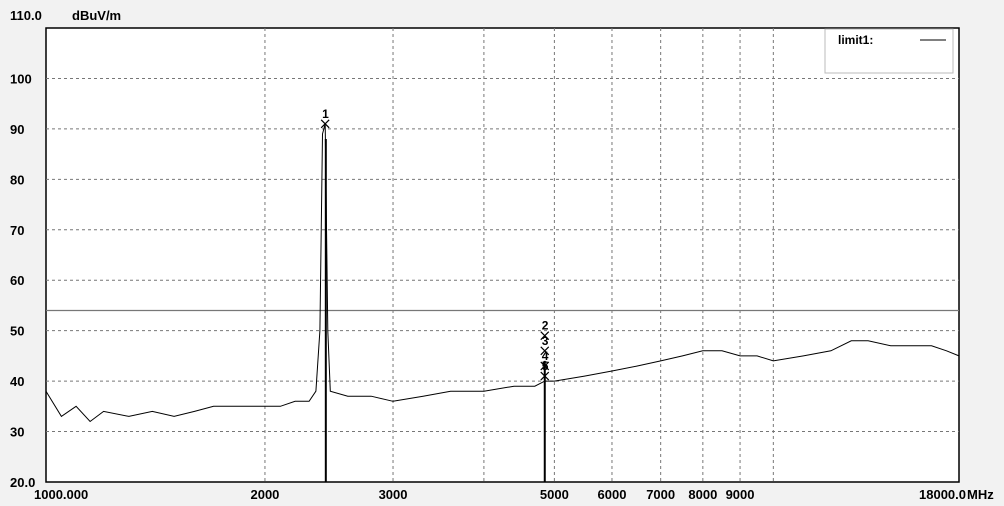  I want to click on x-tick-label: 8000, so click(702, 494).